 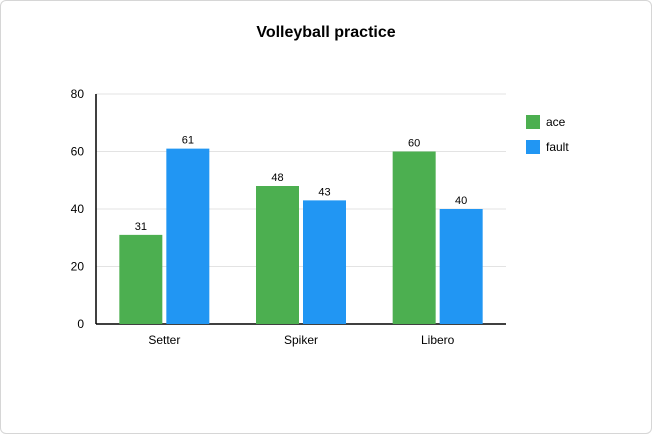 What do you see at coordinates (301, 340) in the screenshot?
I see `x-tick-label-spiker: Spiker` at bounding box center [301, 340].